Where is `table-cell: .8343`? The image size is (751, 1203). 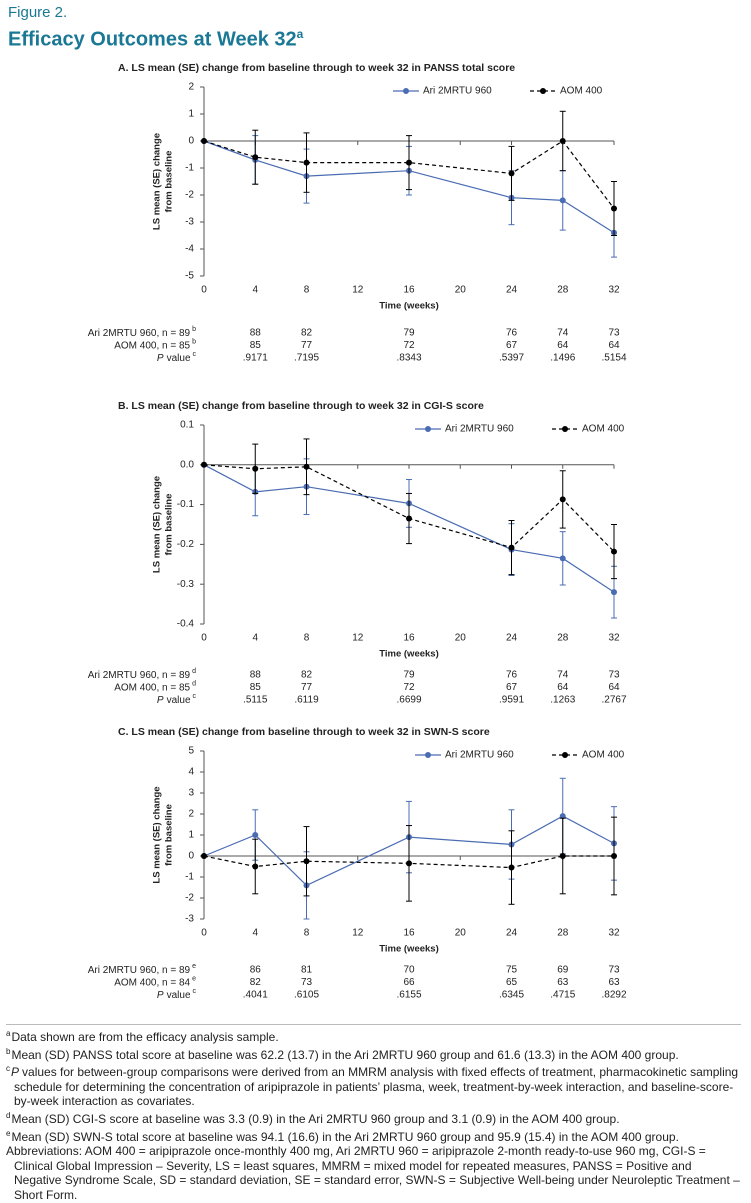 table-cell: .8343 is located at coordinates (408, 358).